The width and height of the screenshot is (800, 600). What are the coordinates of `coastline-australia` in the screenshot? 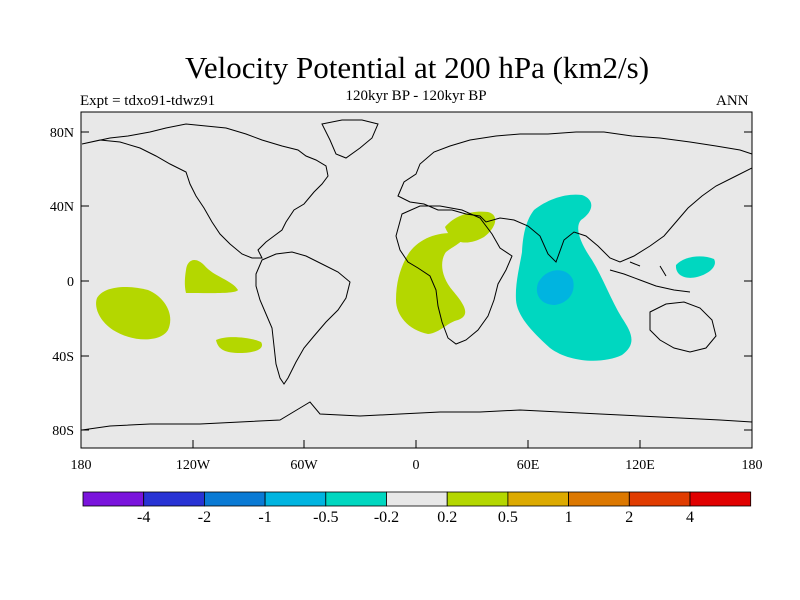 It's located at (683, 327).